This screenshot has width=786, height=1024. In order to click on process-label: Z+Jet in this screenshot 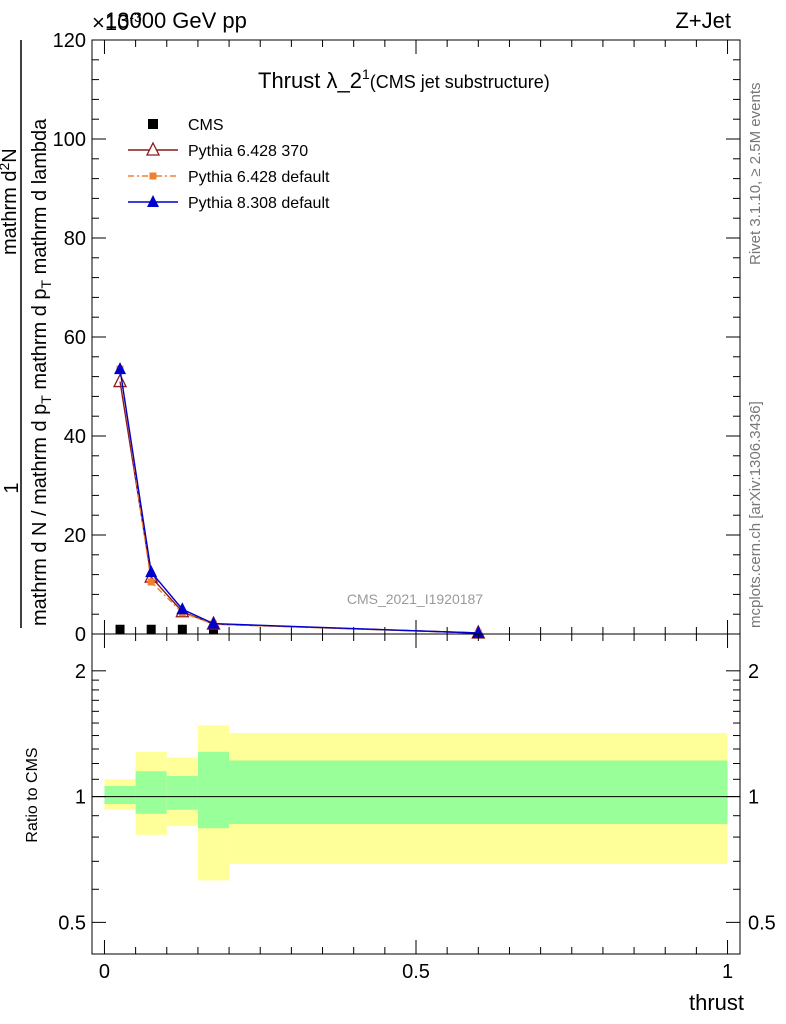, I will do `click(703, 20)`.